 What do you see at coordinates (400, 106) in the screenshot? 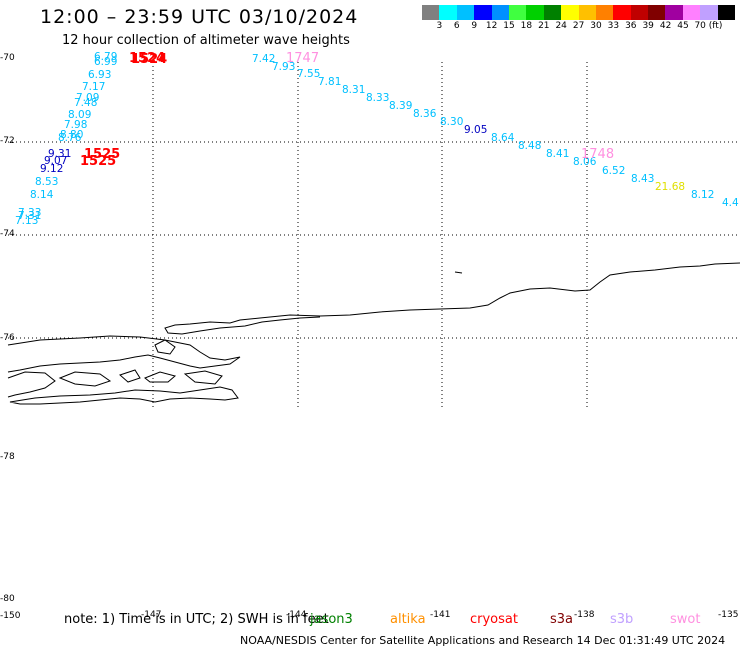
I see `wave-height-value: 8.39` at bounding box center [400, 106].